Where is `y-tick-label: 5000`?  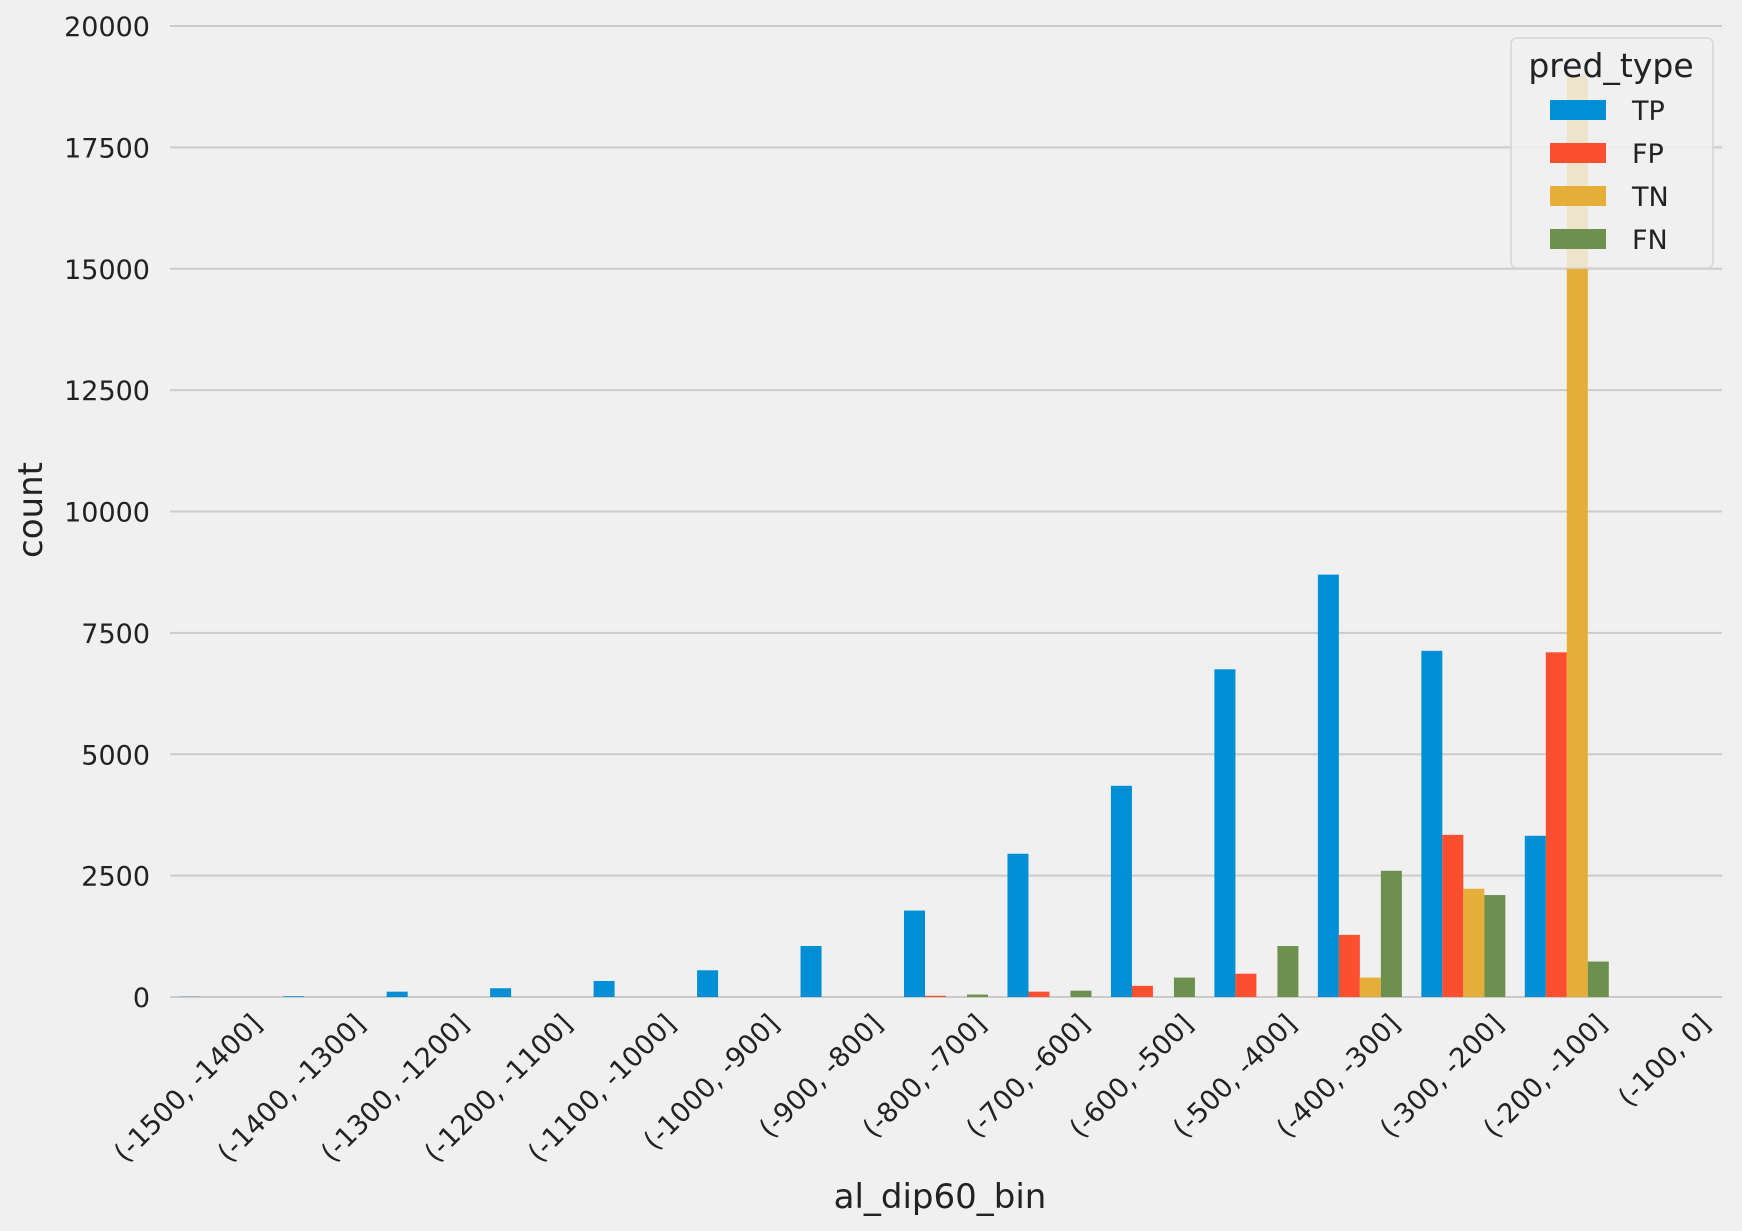
y-tick-label: 5000 is located at coordinates (115, 755).